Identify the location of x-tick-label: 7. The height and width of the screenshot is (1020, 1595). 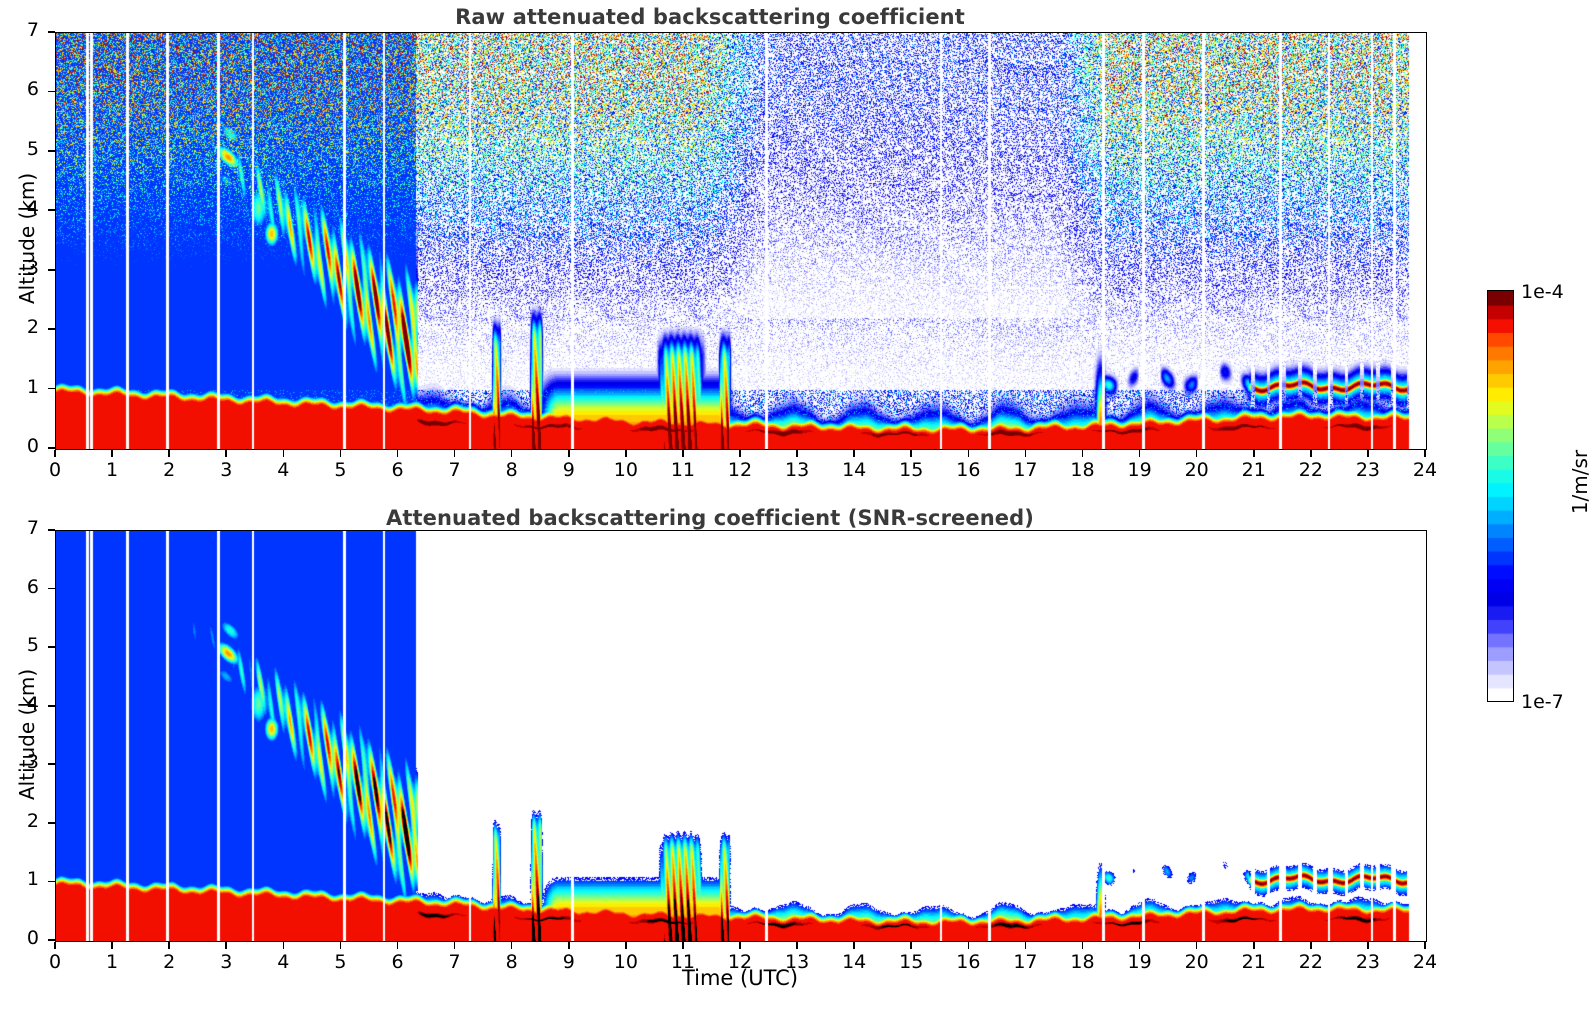
(454, 962).